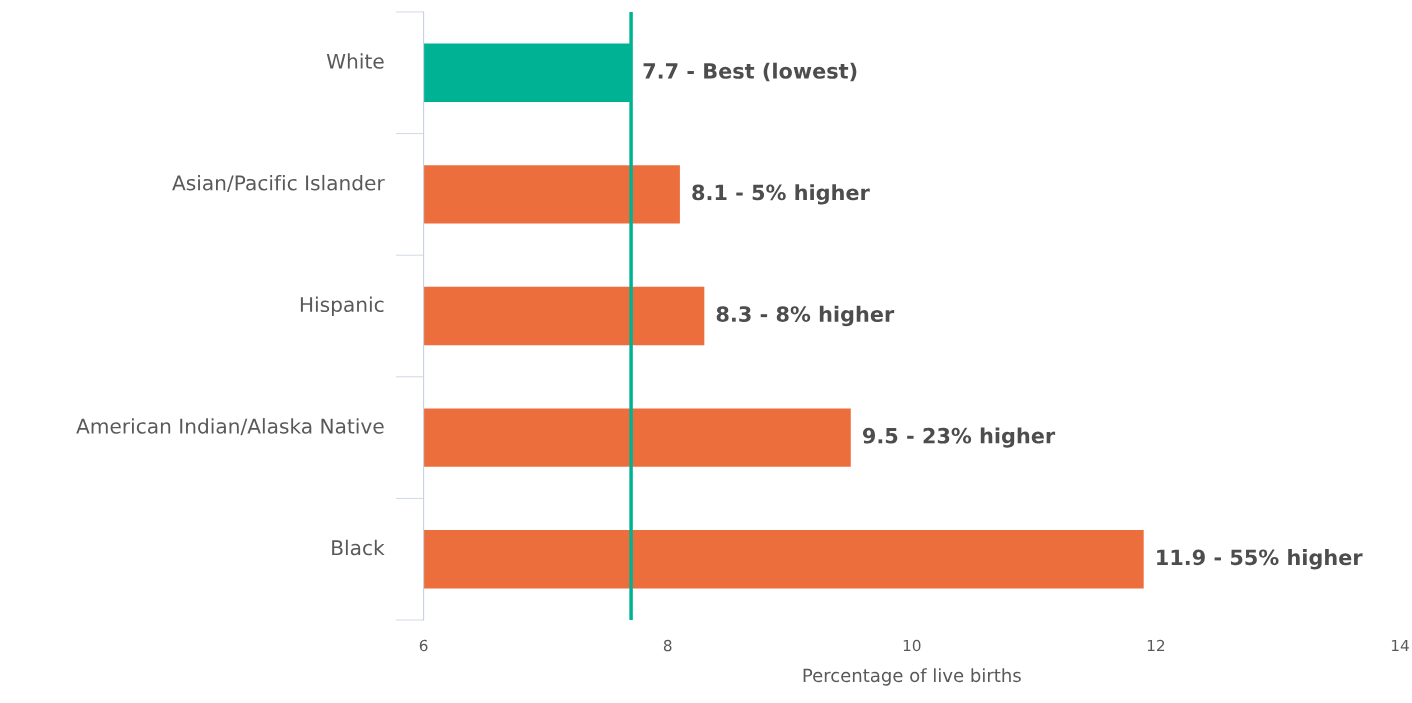 The width and height of the screenshot is (1412, 703). Describe the element at coordinates (358, 547) in the screenshot. I see `y-tick-label: Black` at that location.